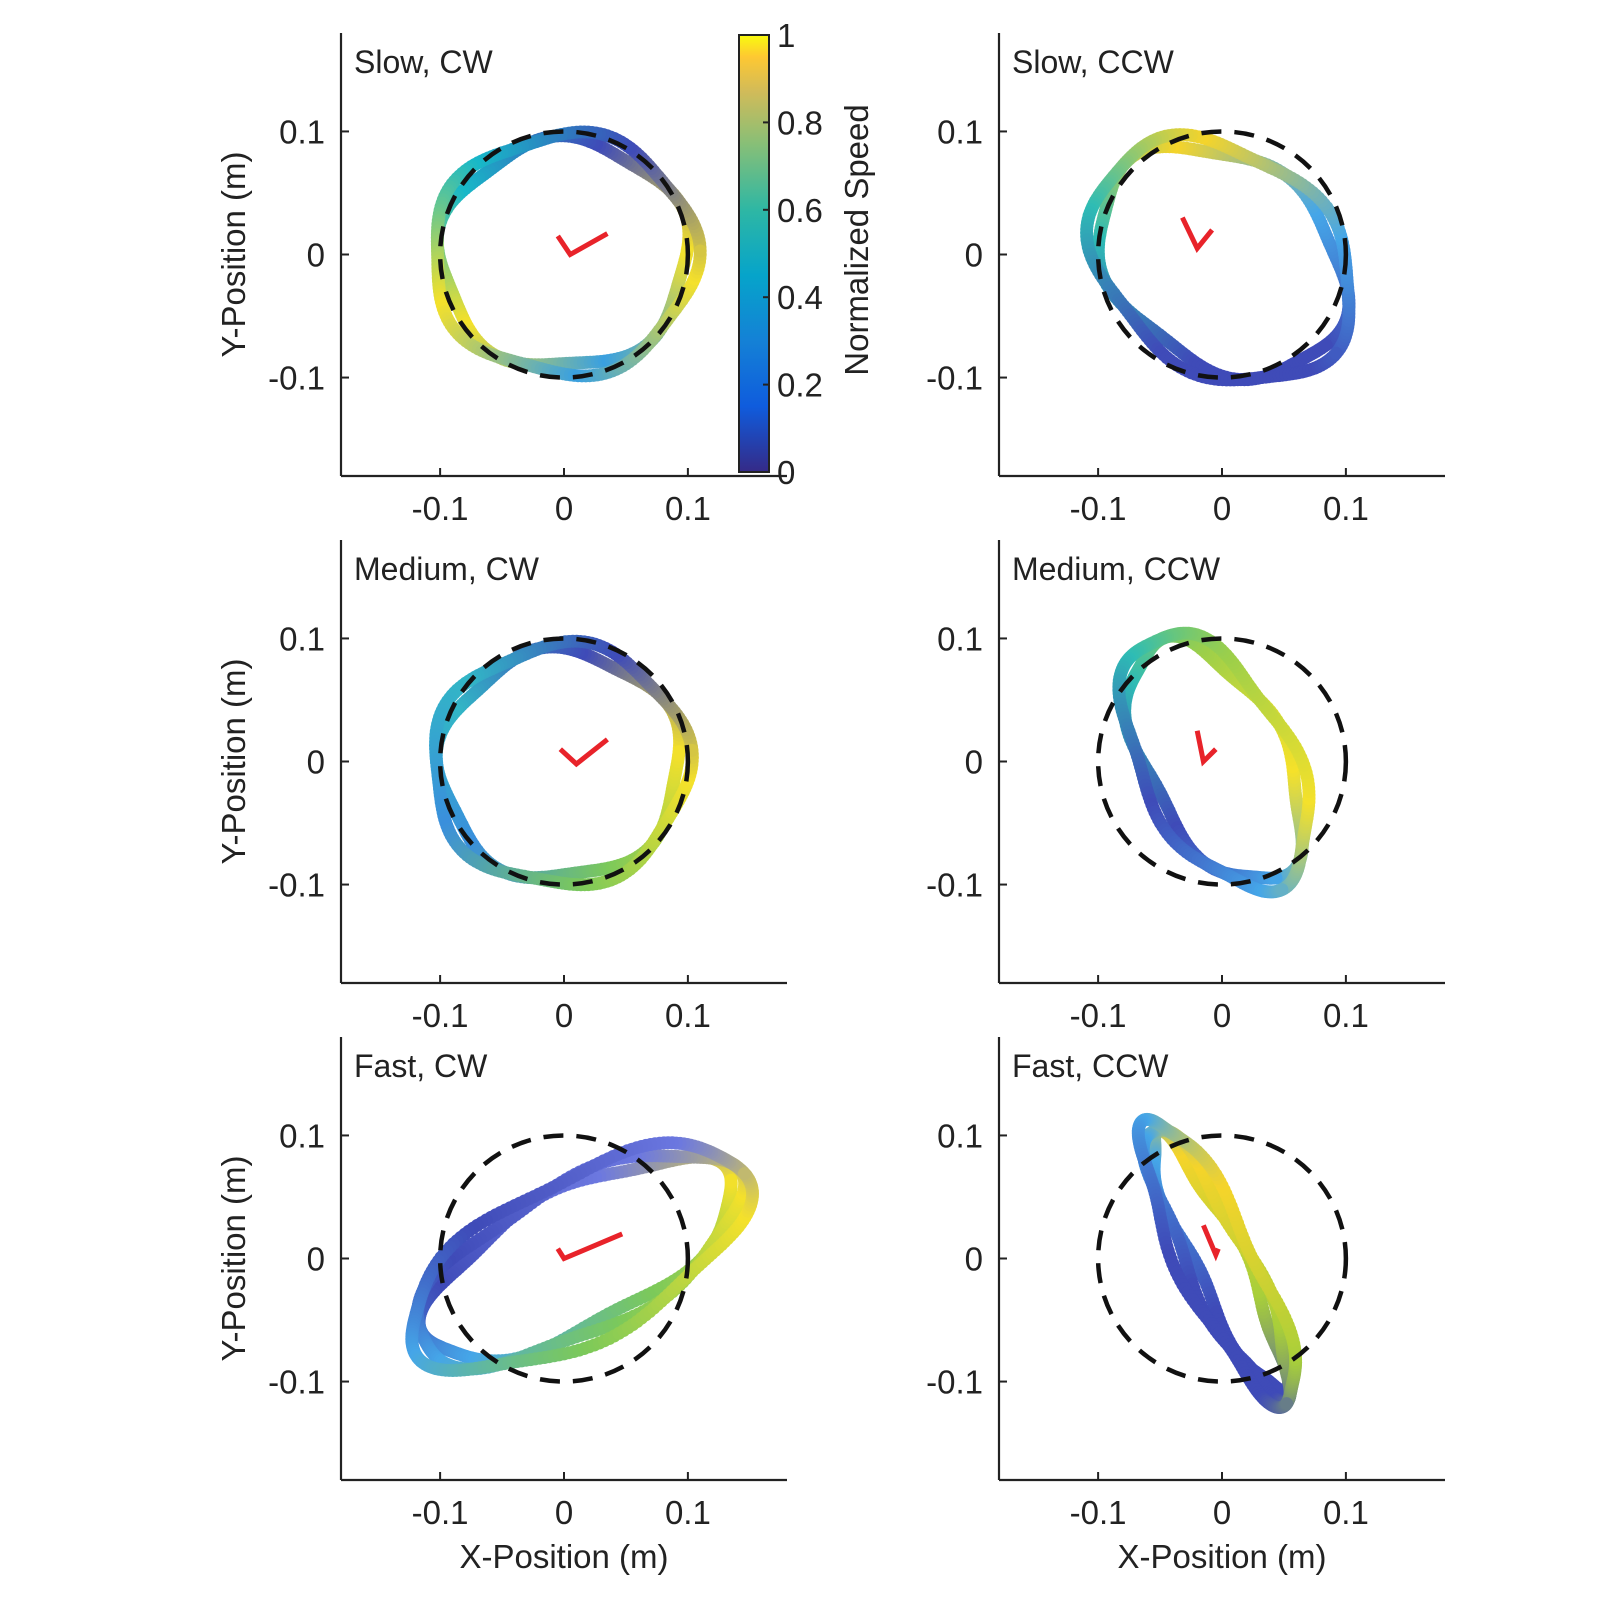 This screenshot has height=1599, width=1599. What do you see at coordinates (423, 62) in the screenshot?
I see `panel-title: Slow, CW` at bounding box center [423, 62].